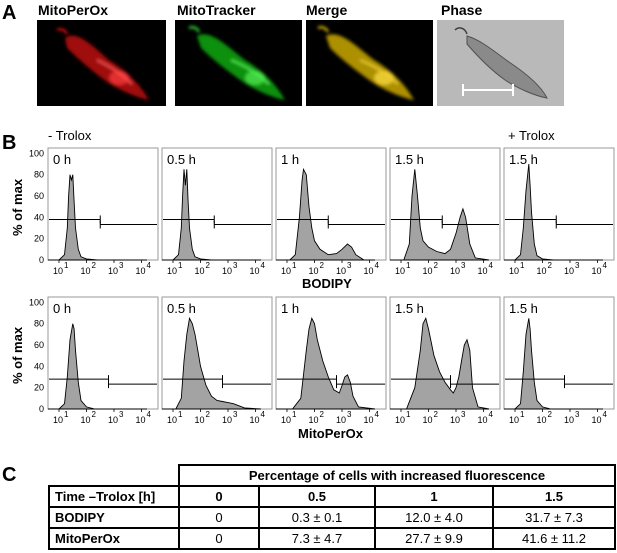  Describe the element at coordinates (9, 143) in the screenshot. I see `panel-letter-b: B` at that location.